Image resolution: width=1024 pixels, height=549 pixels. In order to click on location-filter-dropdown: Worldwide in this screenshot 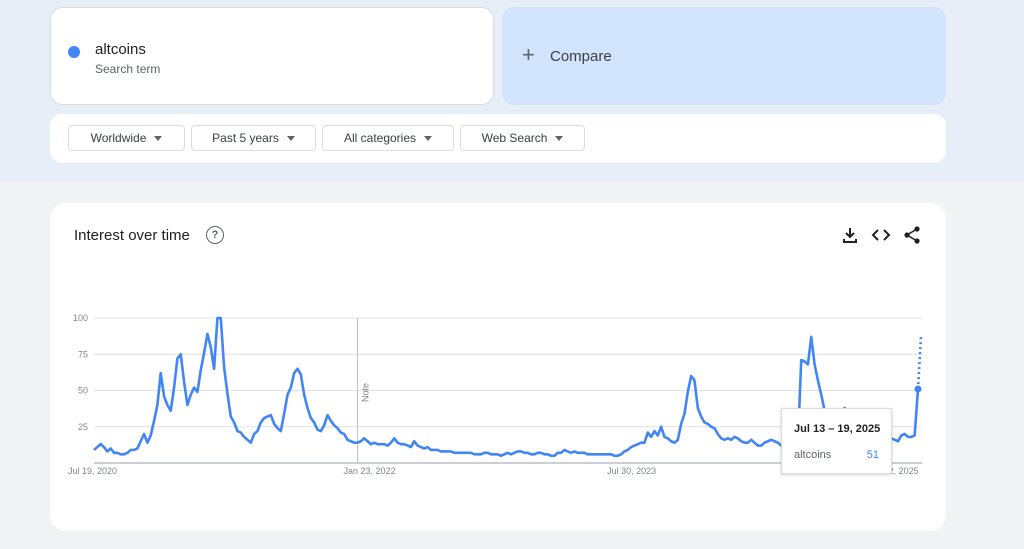, I will do `click(126, 138)`.